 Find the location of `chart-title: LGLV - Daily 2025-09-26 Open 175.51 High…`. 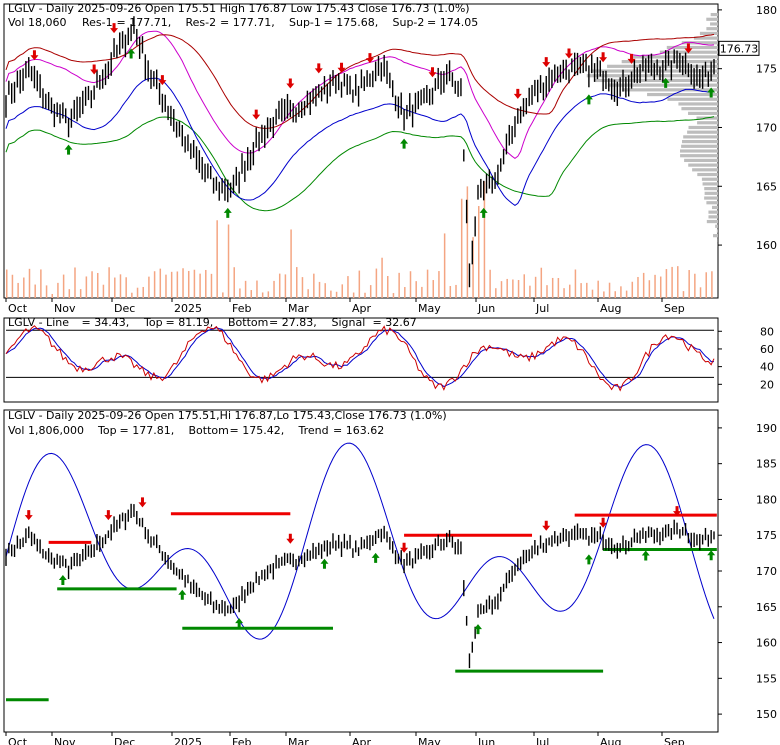

chart-title: LGLV - Daily 2025-09-26 Open 175.51 High… is located at coordinates (239, 8).